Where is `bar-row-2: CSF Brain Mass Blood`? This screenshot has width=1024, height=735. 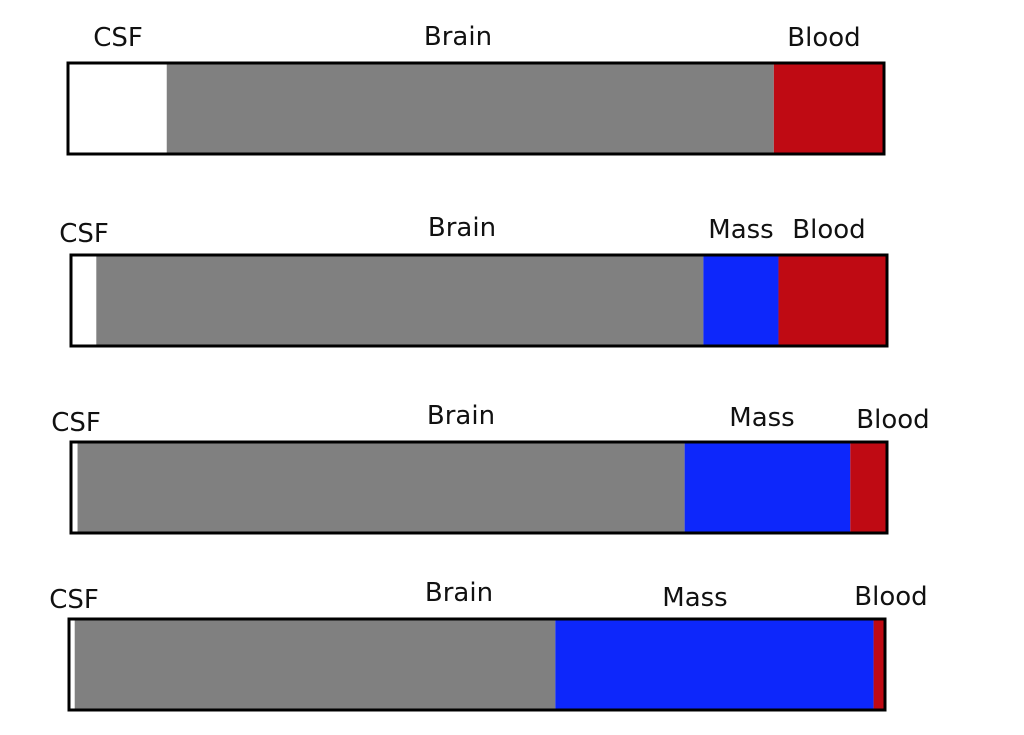
bar-row-2: CSF Brain Mass Blood is located at coordinates (474, 280).